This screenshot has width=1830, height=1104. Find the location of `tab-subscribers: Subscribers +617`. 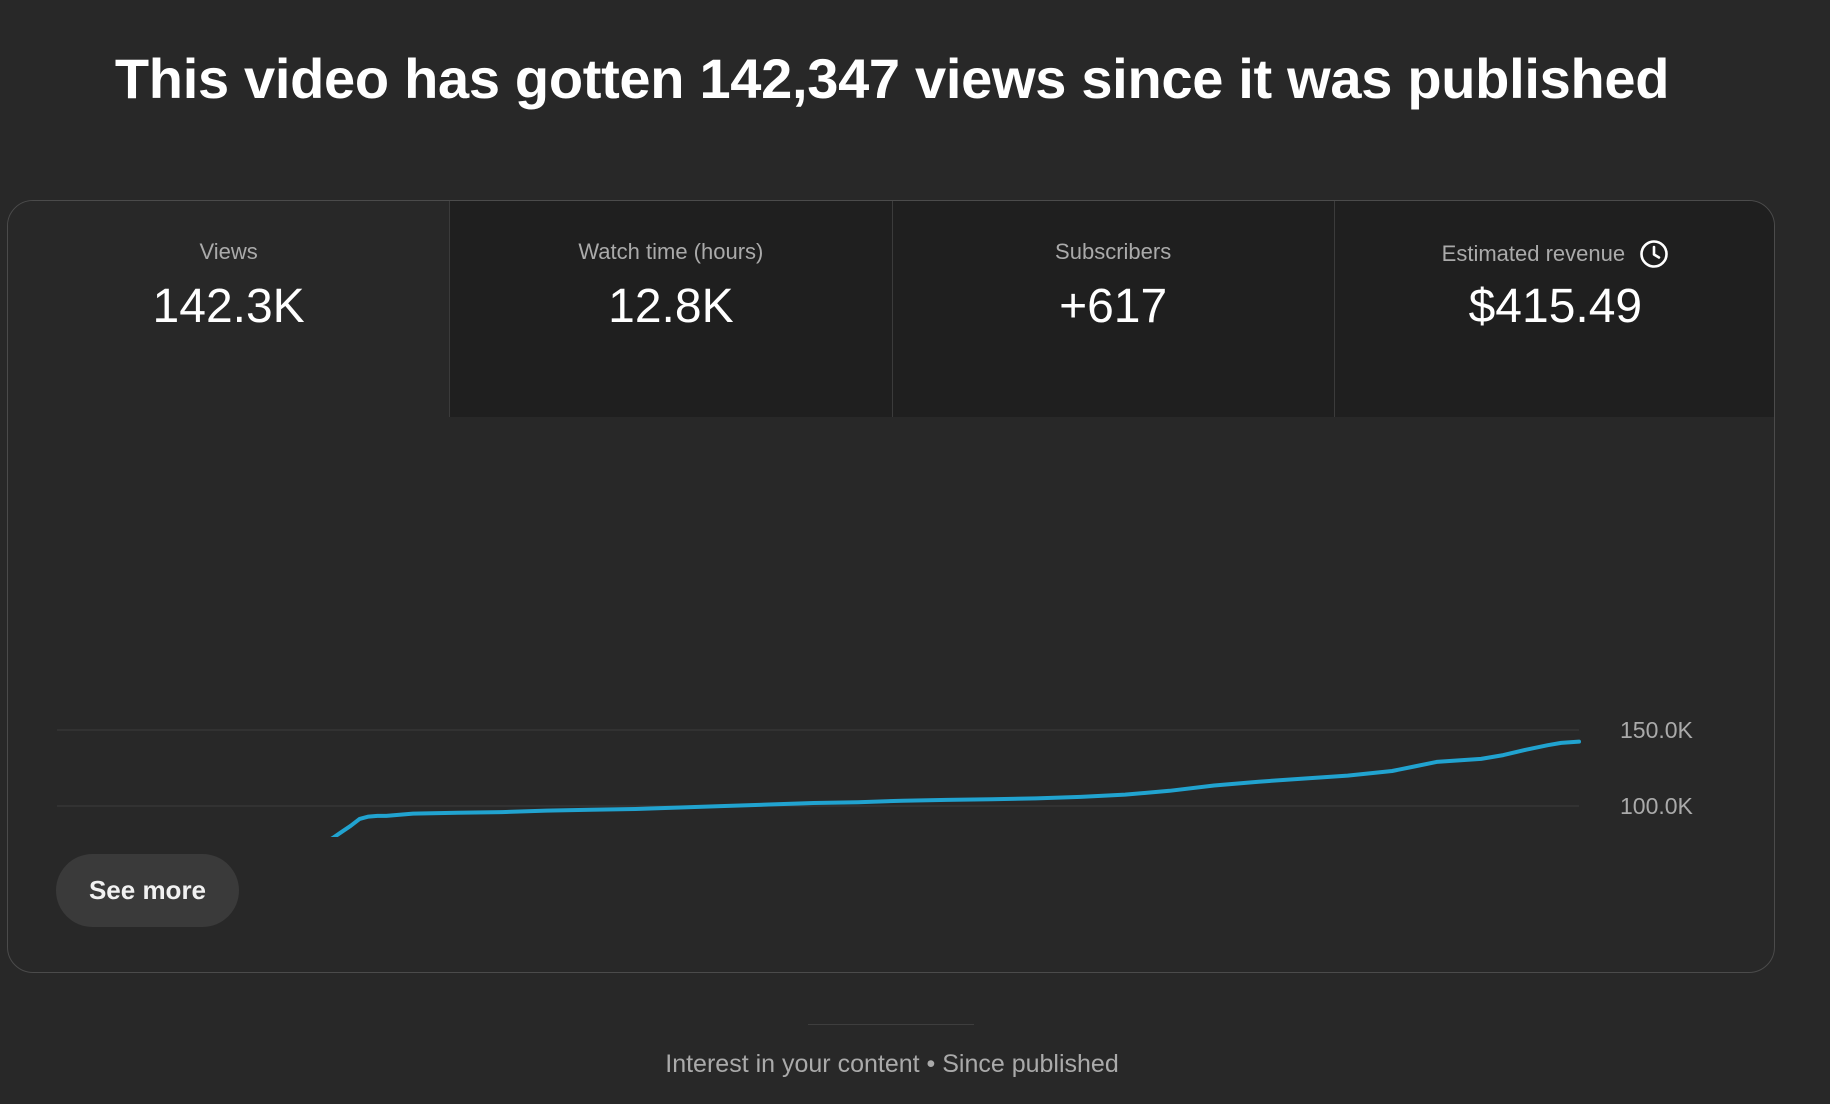

tab-subscribers: Subscribers +617 is located at coordinates (1112, 309).